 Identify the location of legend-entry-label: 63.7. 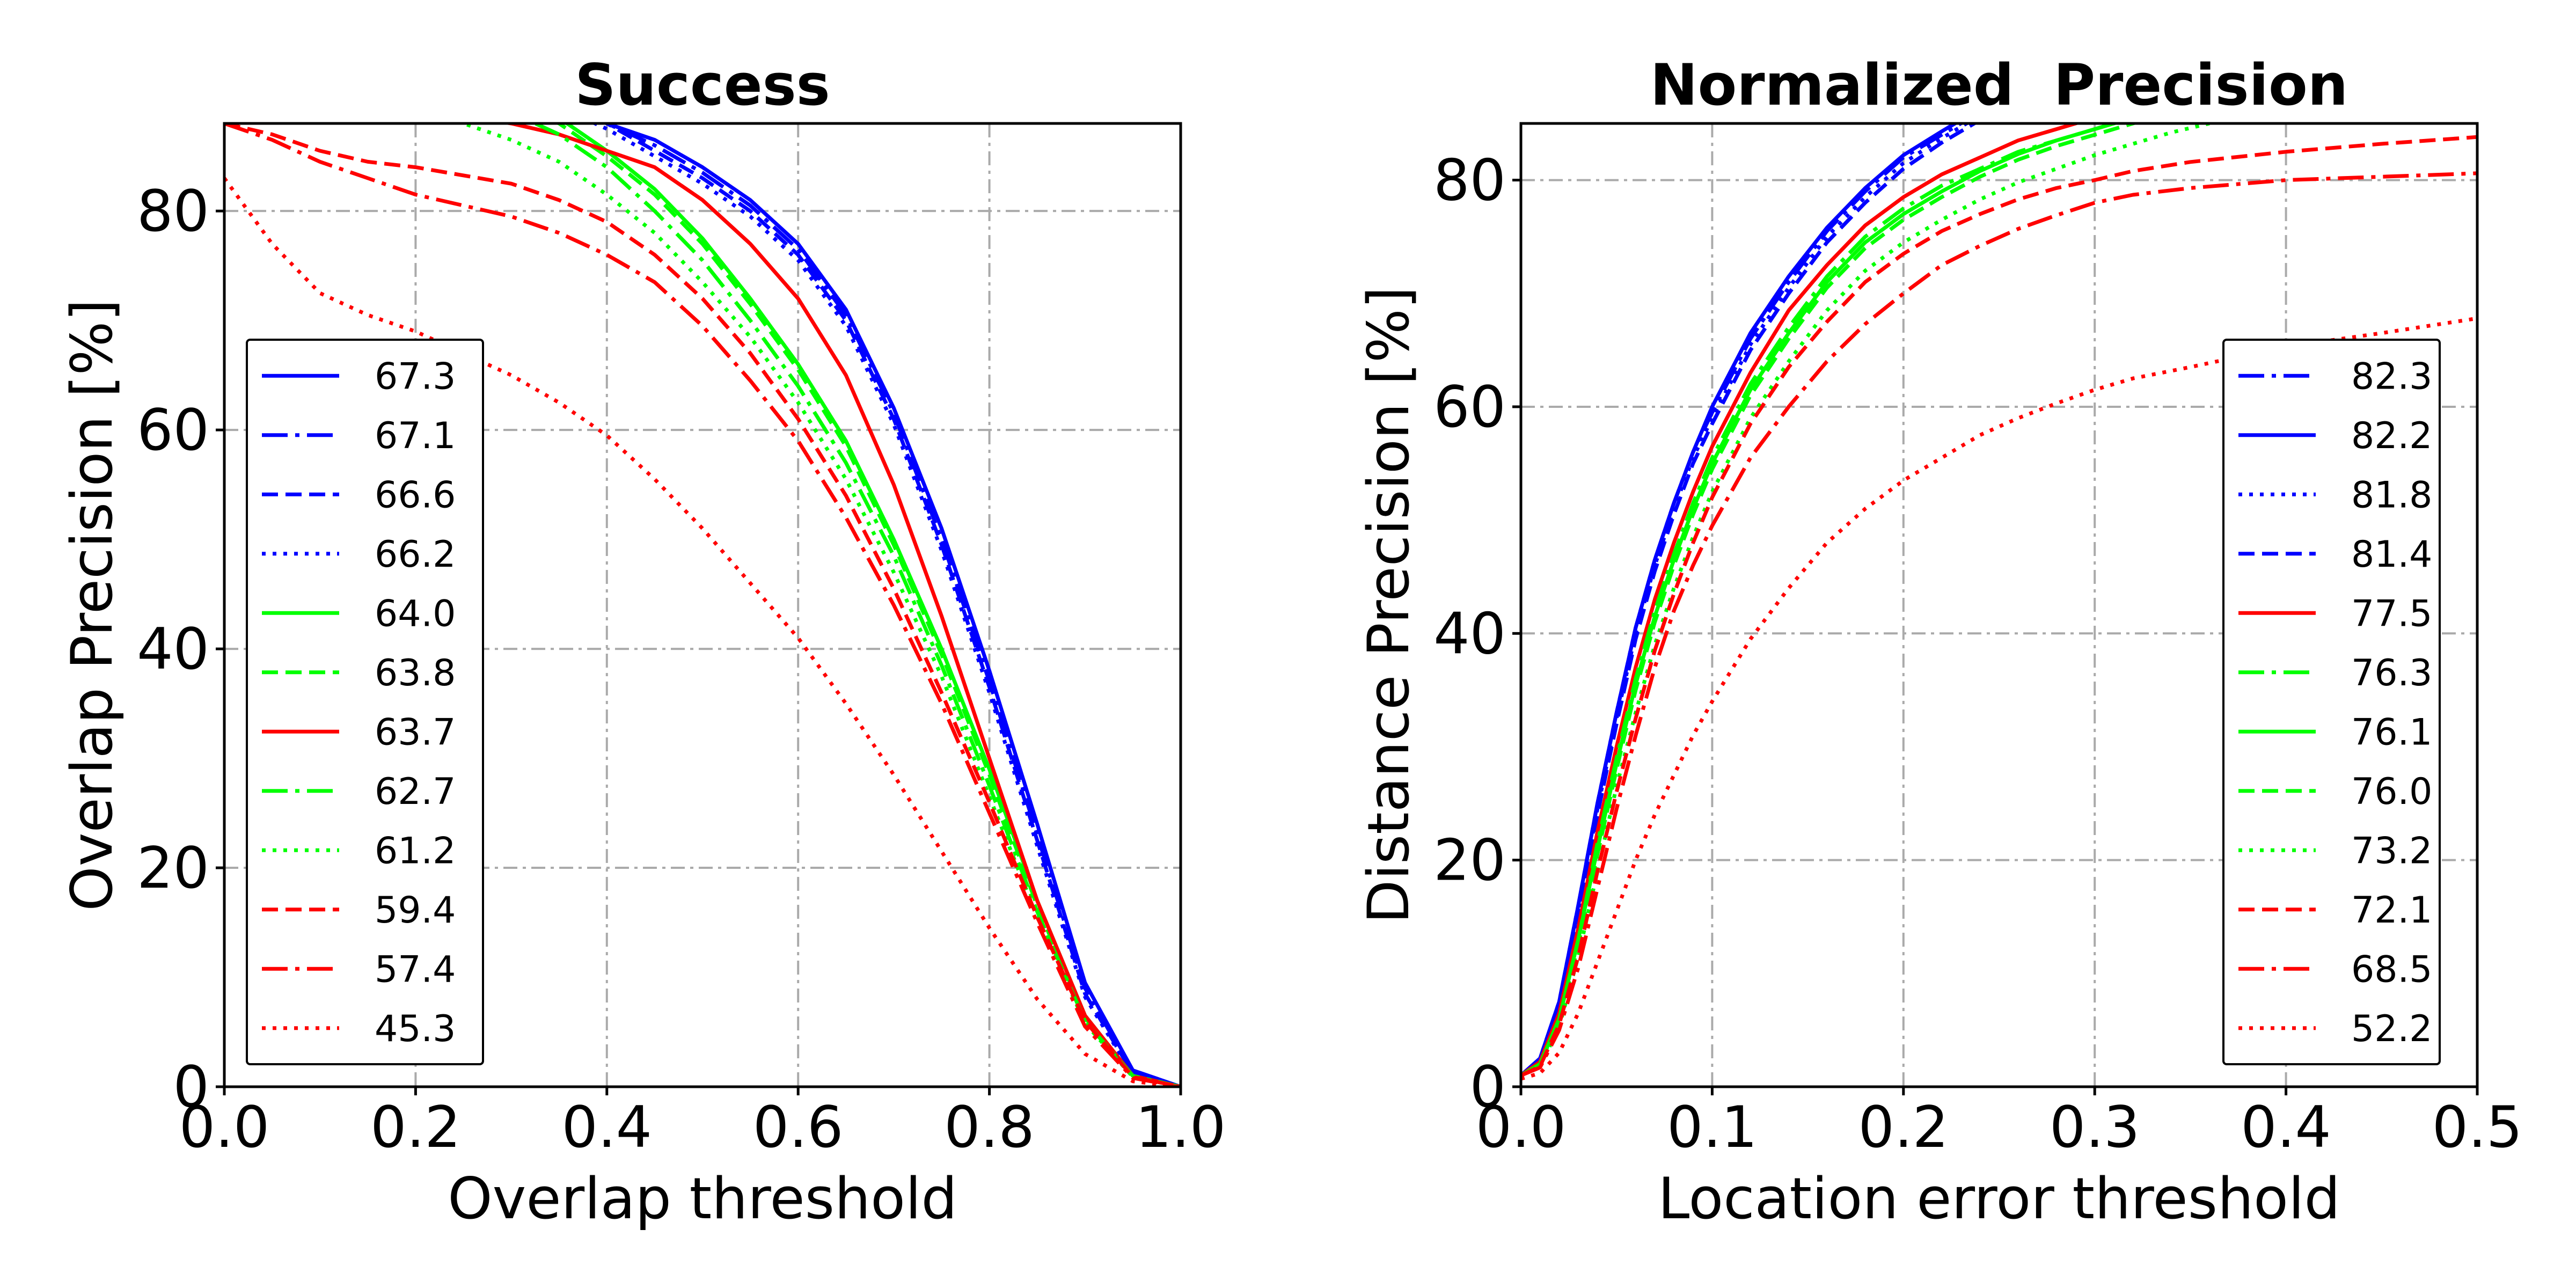
(415, 732).